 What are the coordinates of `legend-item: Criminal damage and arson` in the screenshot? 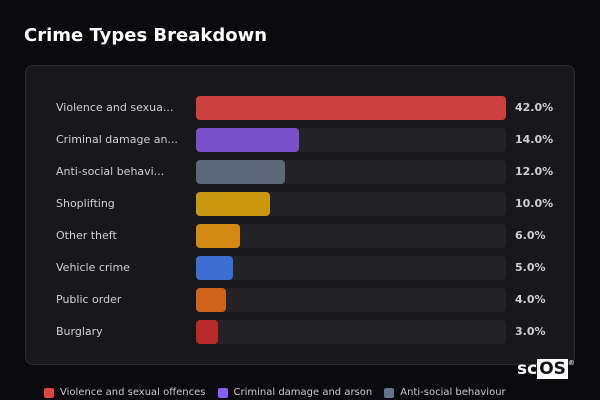 It's located at (295, 392).